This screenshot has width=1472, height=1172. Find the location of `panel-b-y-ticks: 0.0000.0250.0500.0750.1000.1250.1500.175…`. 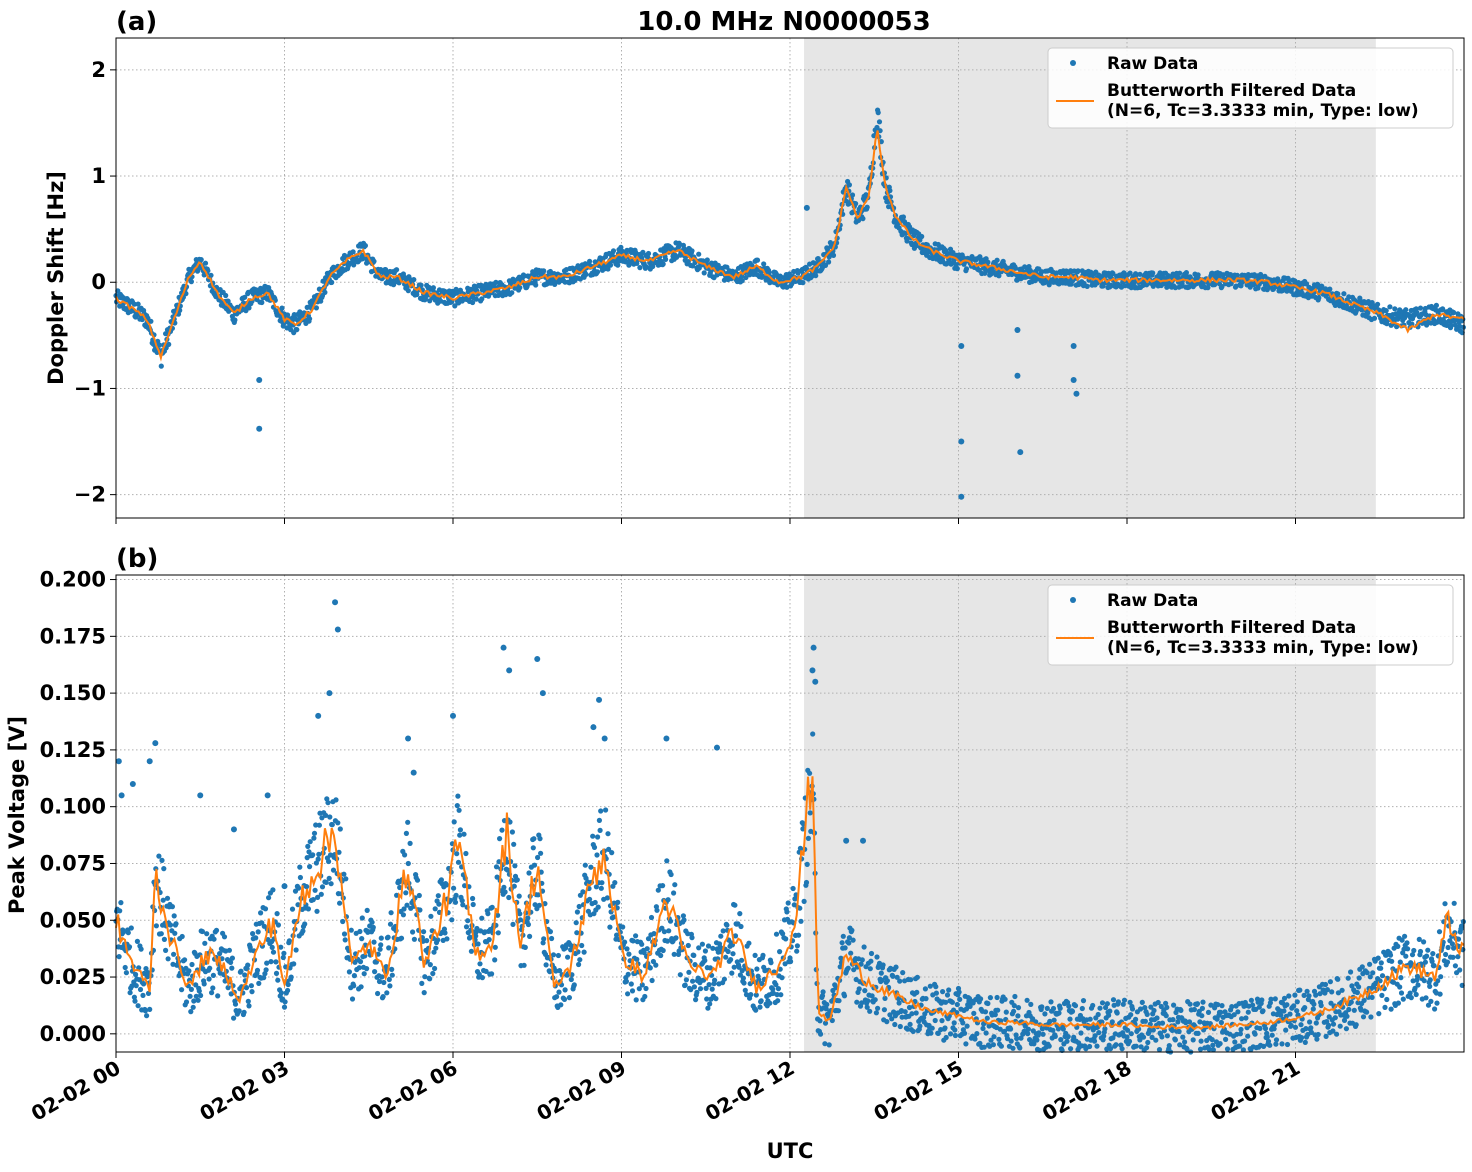

panel-b-y-ticks: 0.0000.0250.0500.0750.1000.1250.1500.175… is located at coordinates (78, 807).